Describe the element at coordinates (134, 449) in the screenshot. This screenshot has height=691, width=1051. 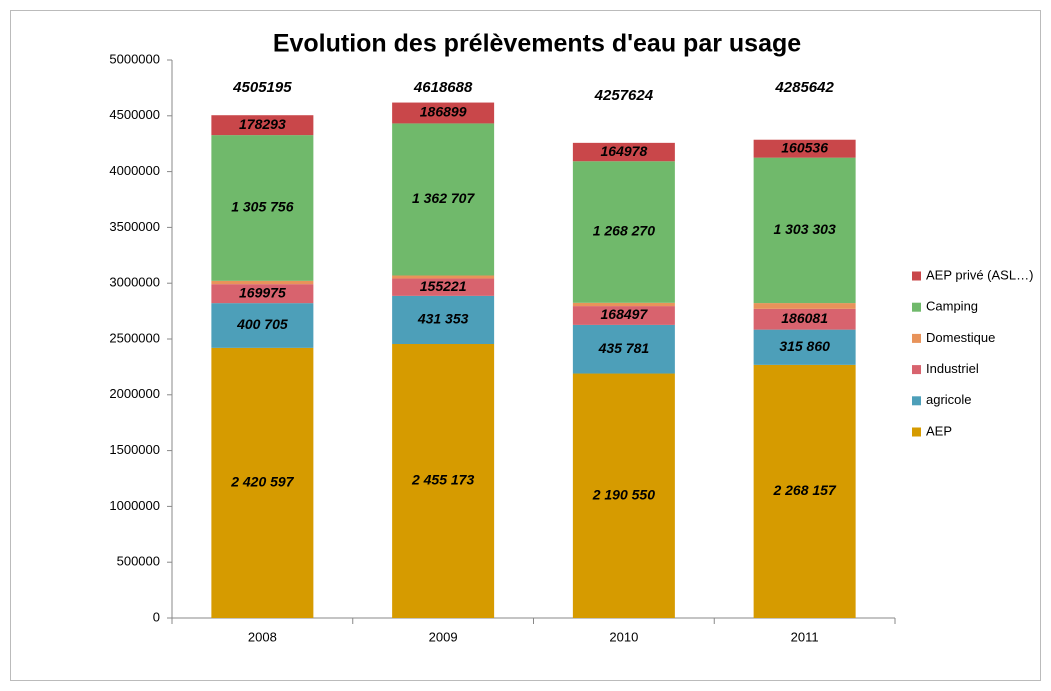
I see `y-tick-label: 1500000` at that location.